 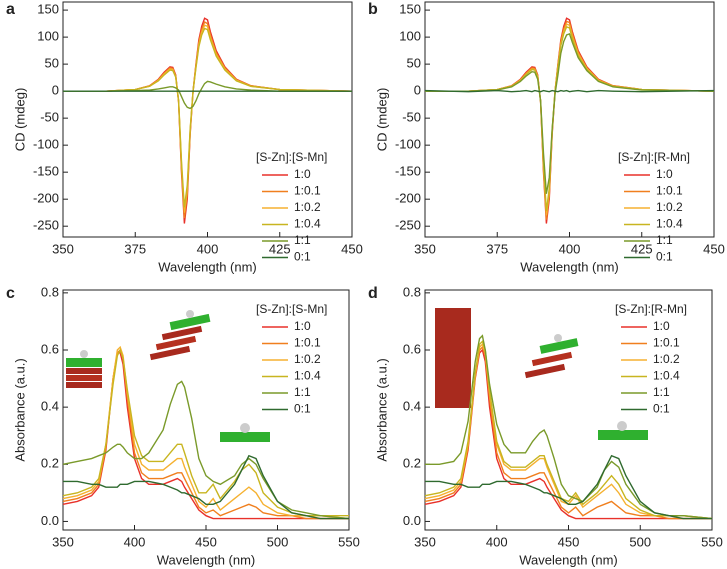 I want to click on panel-label: c, so click(x=10, y=293).